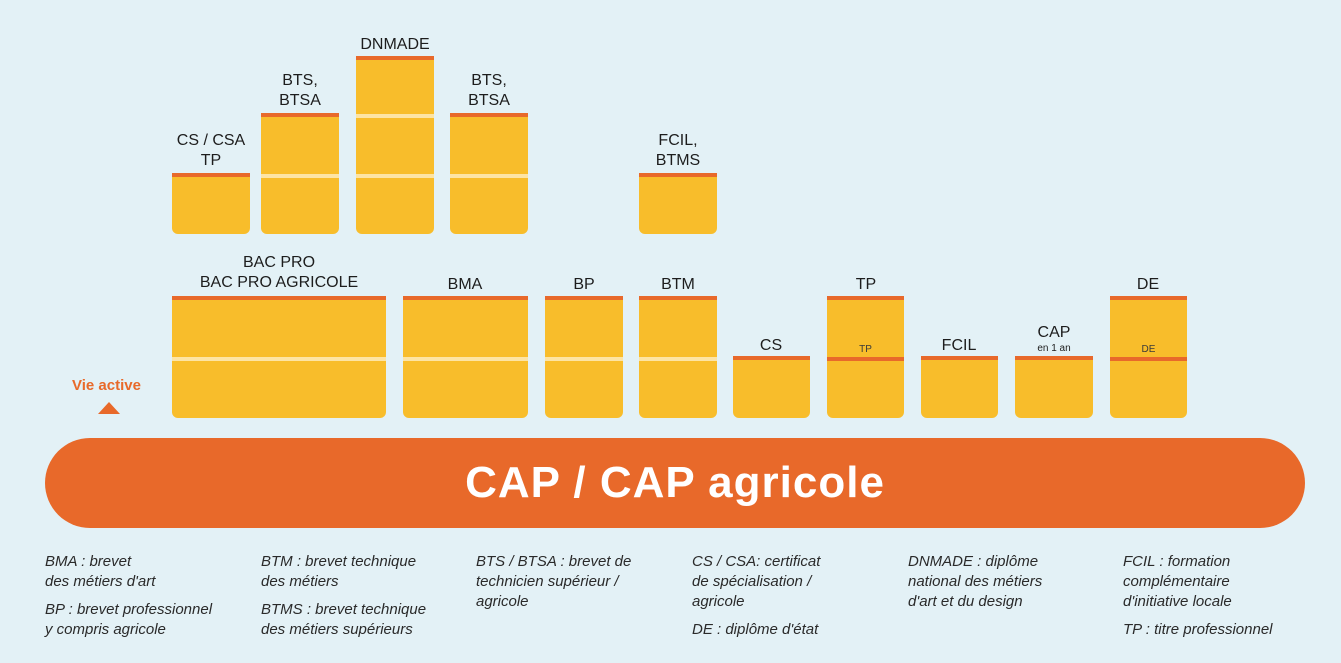 The image size is (1341, 663). I want to click on vie-active-label: Vie active, so click(106, 385).